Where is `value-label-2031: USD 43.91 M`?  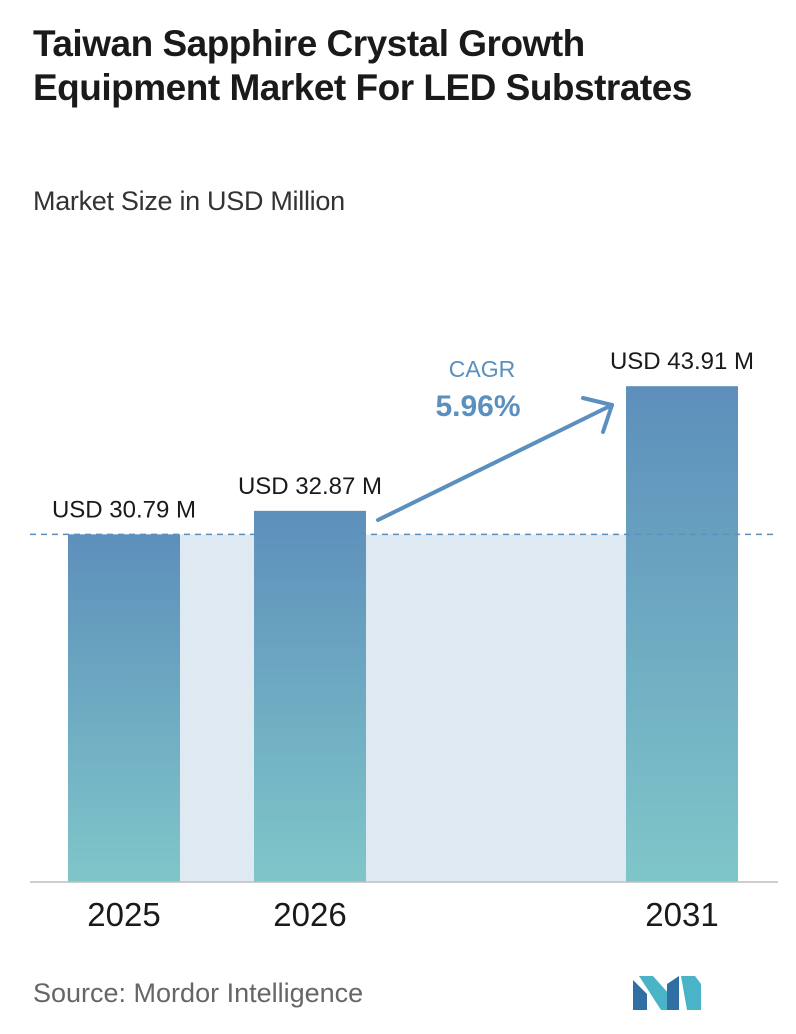 value-label-2031: USD 43.91 M is located at coordinates (682, 361).